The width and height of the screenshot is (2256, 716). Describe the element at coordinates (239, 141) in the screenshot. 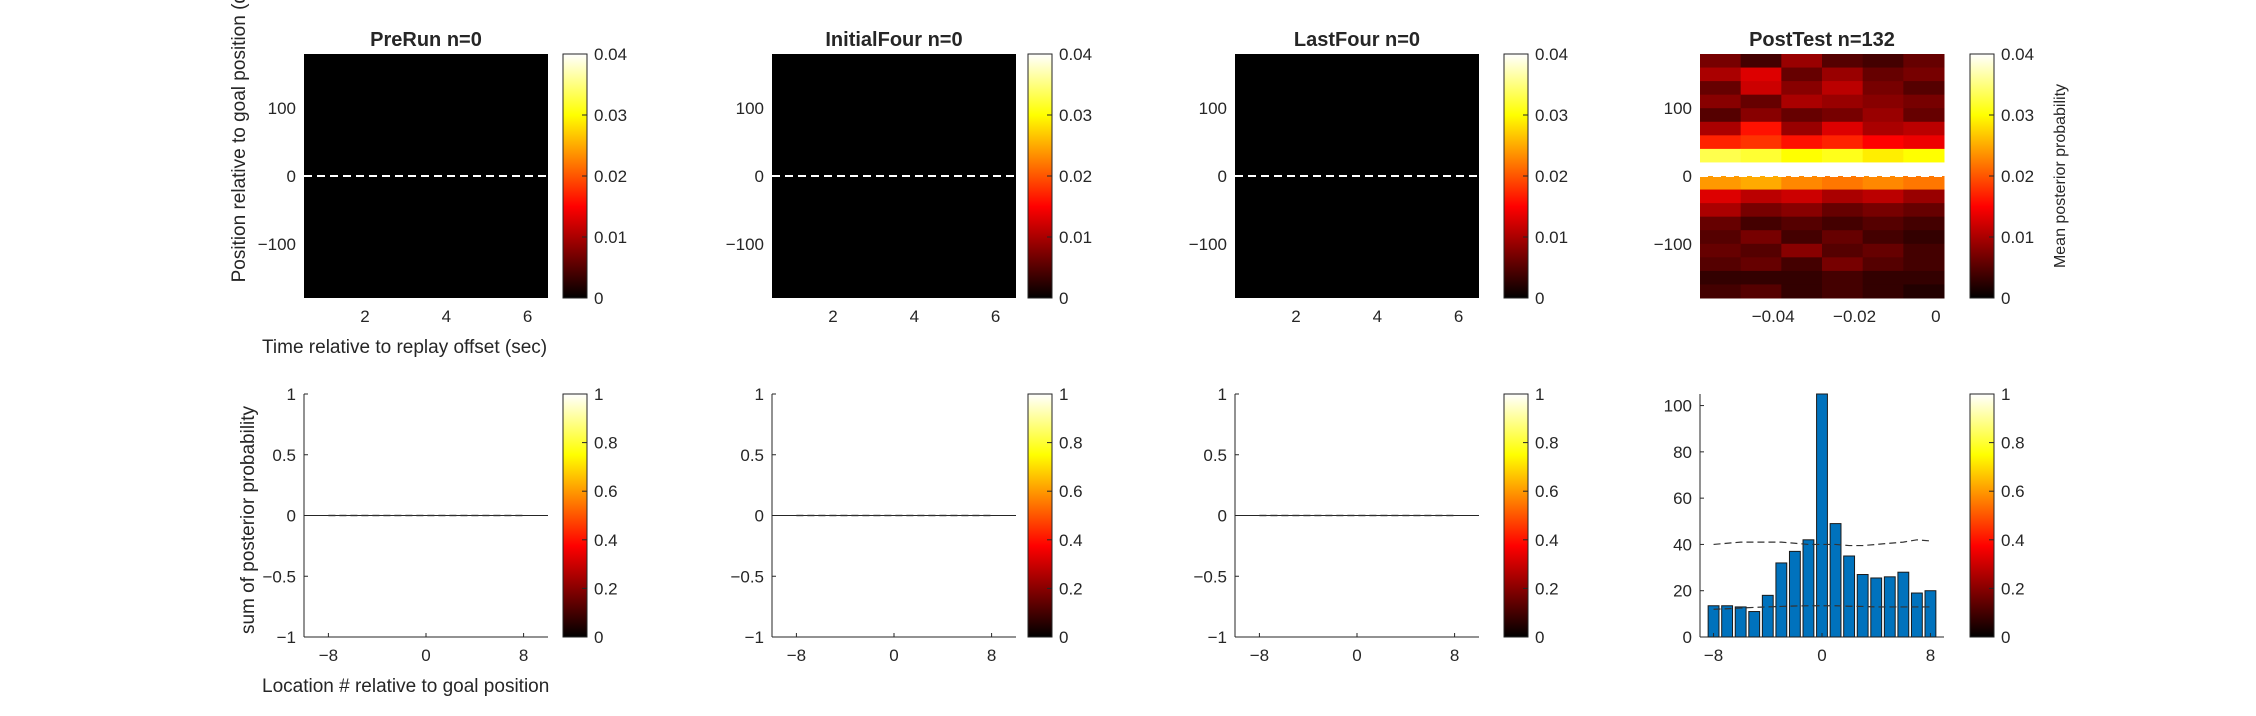

I see `heatmap-y-axis-label: Position relative to goal position (deg)` at that location.